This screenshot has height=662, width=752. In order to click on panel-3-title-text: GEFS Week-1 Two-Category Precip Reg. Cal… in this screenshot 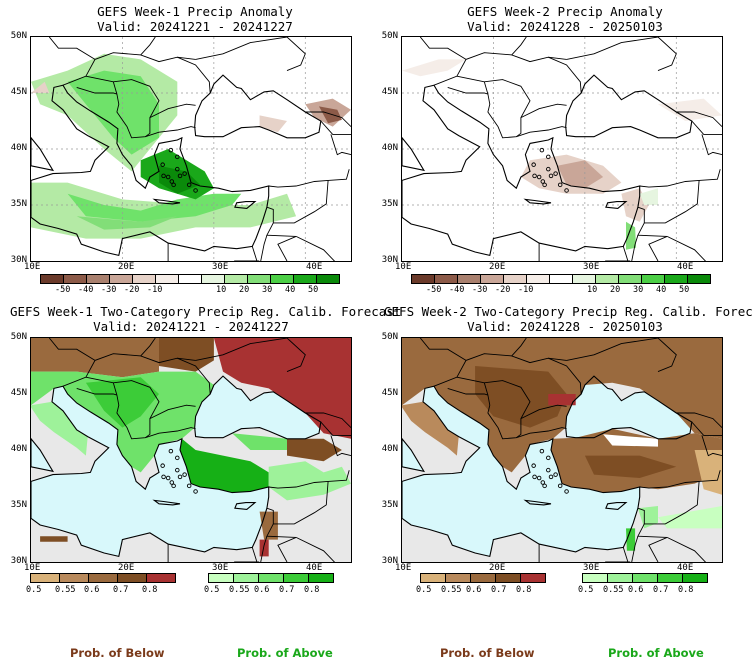, I will do `click(206, 311)`.